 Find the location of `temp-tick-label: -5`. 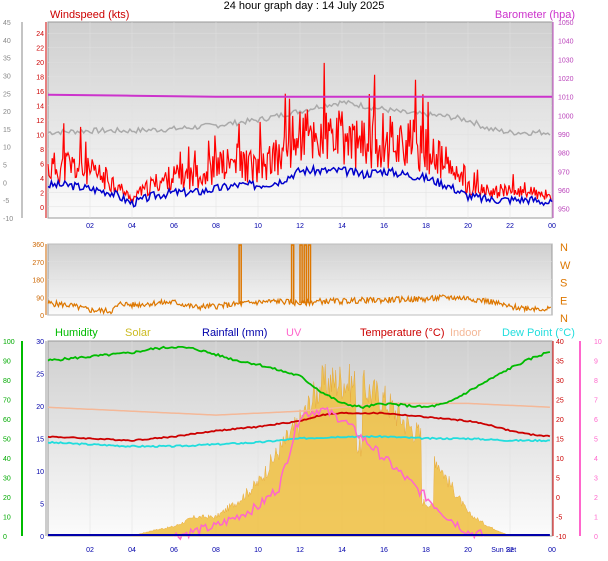

temp-tick-label: -5 is located at coordinates (559, 518).